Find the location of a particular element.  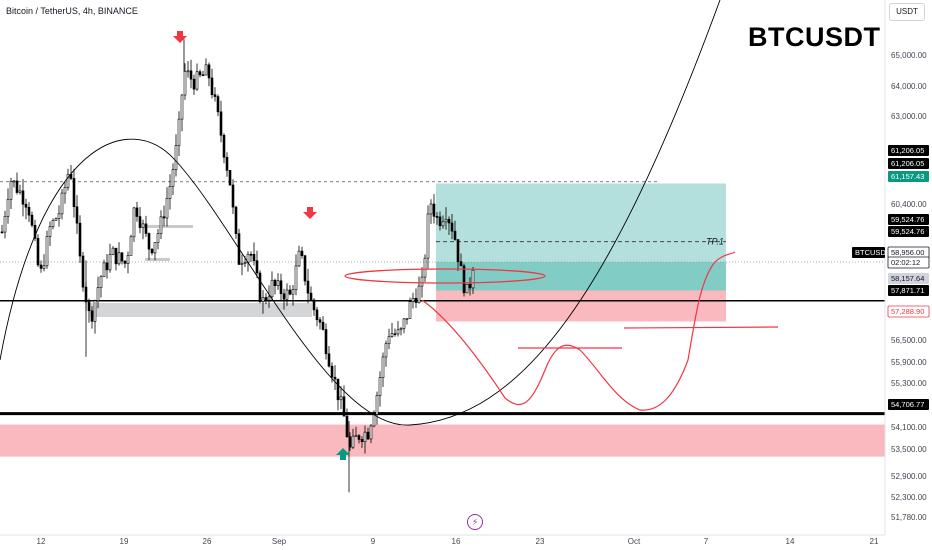

x-tick-label: 19 is located at coordinates (124, 541).